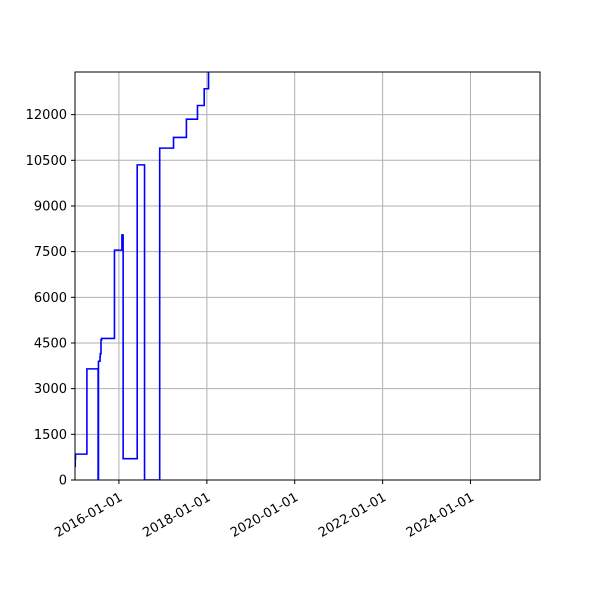 The height and width of the screenshot is (600, 600). I want to click on y-tick-label: 1500, so click(50, 435).